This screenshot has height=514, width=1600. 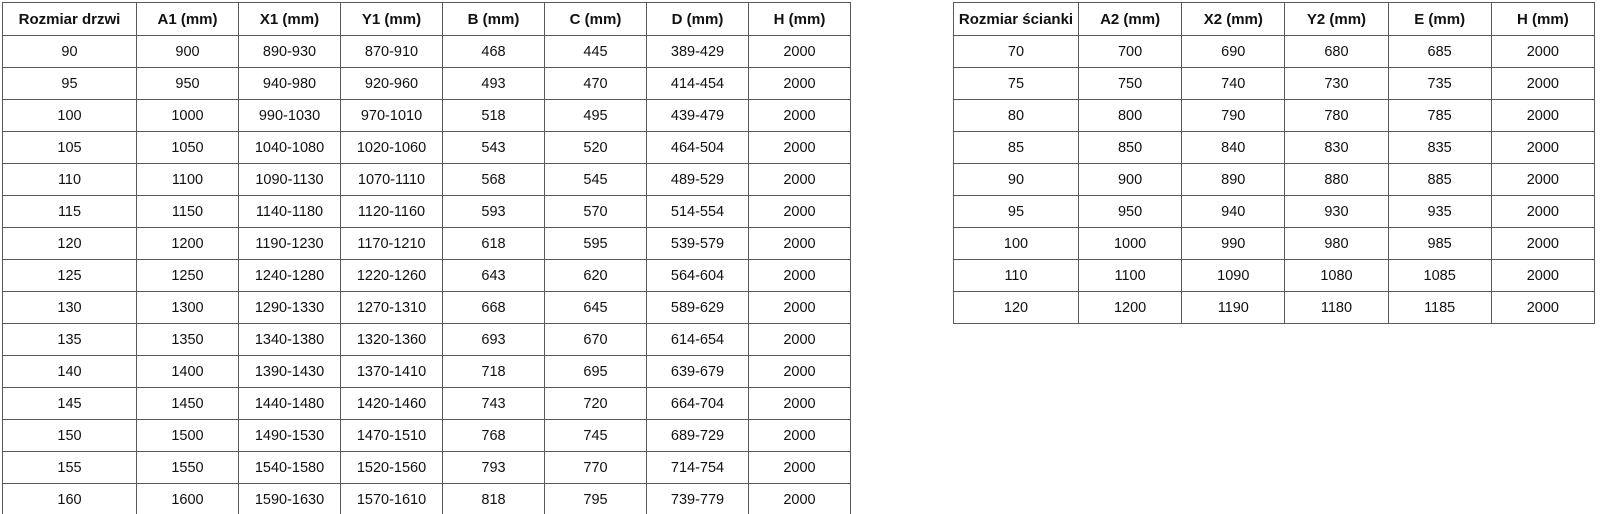 I want to click on column-header: X2 (mm), so click(x=1233, y=19).